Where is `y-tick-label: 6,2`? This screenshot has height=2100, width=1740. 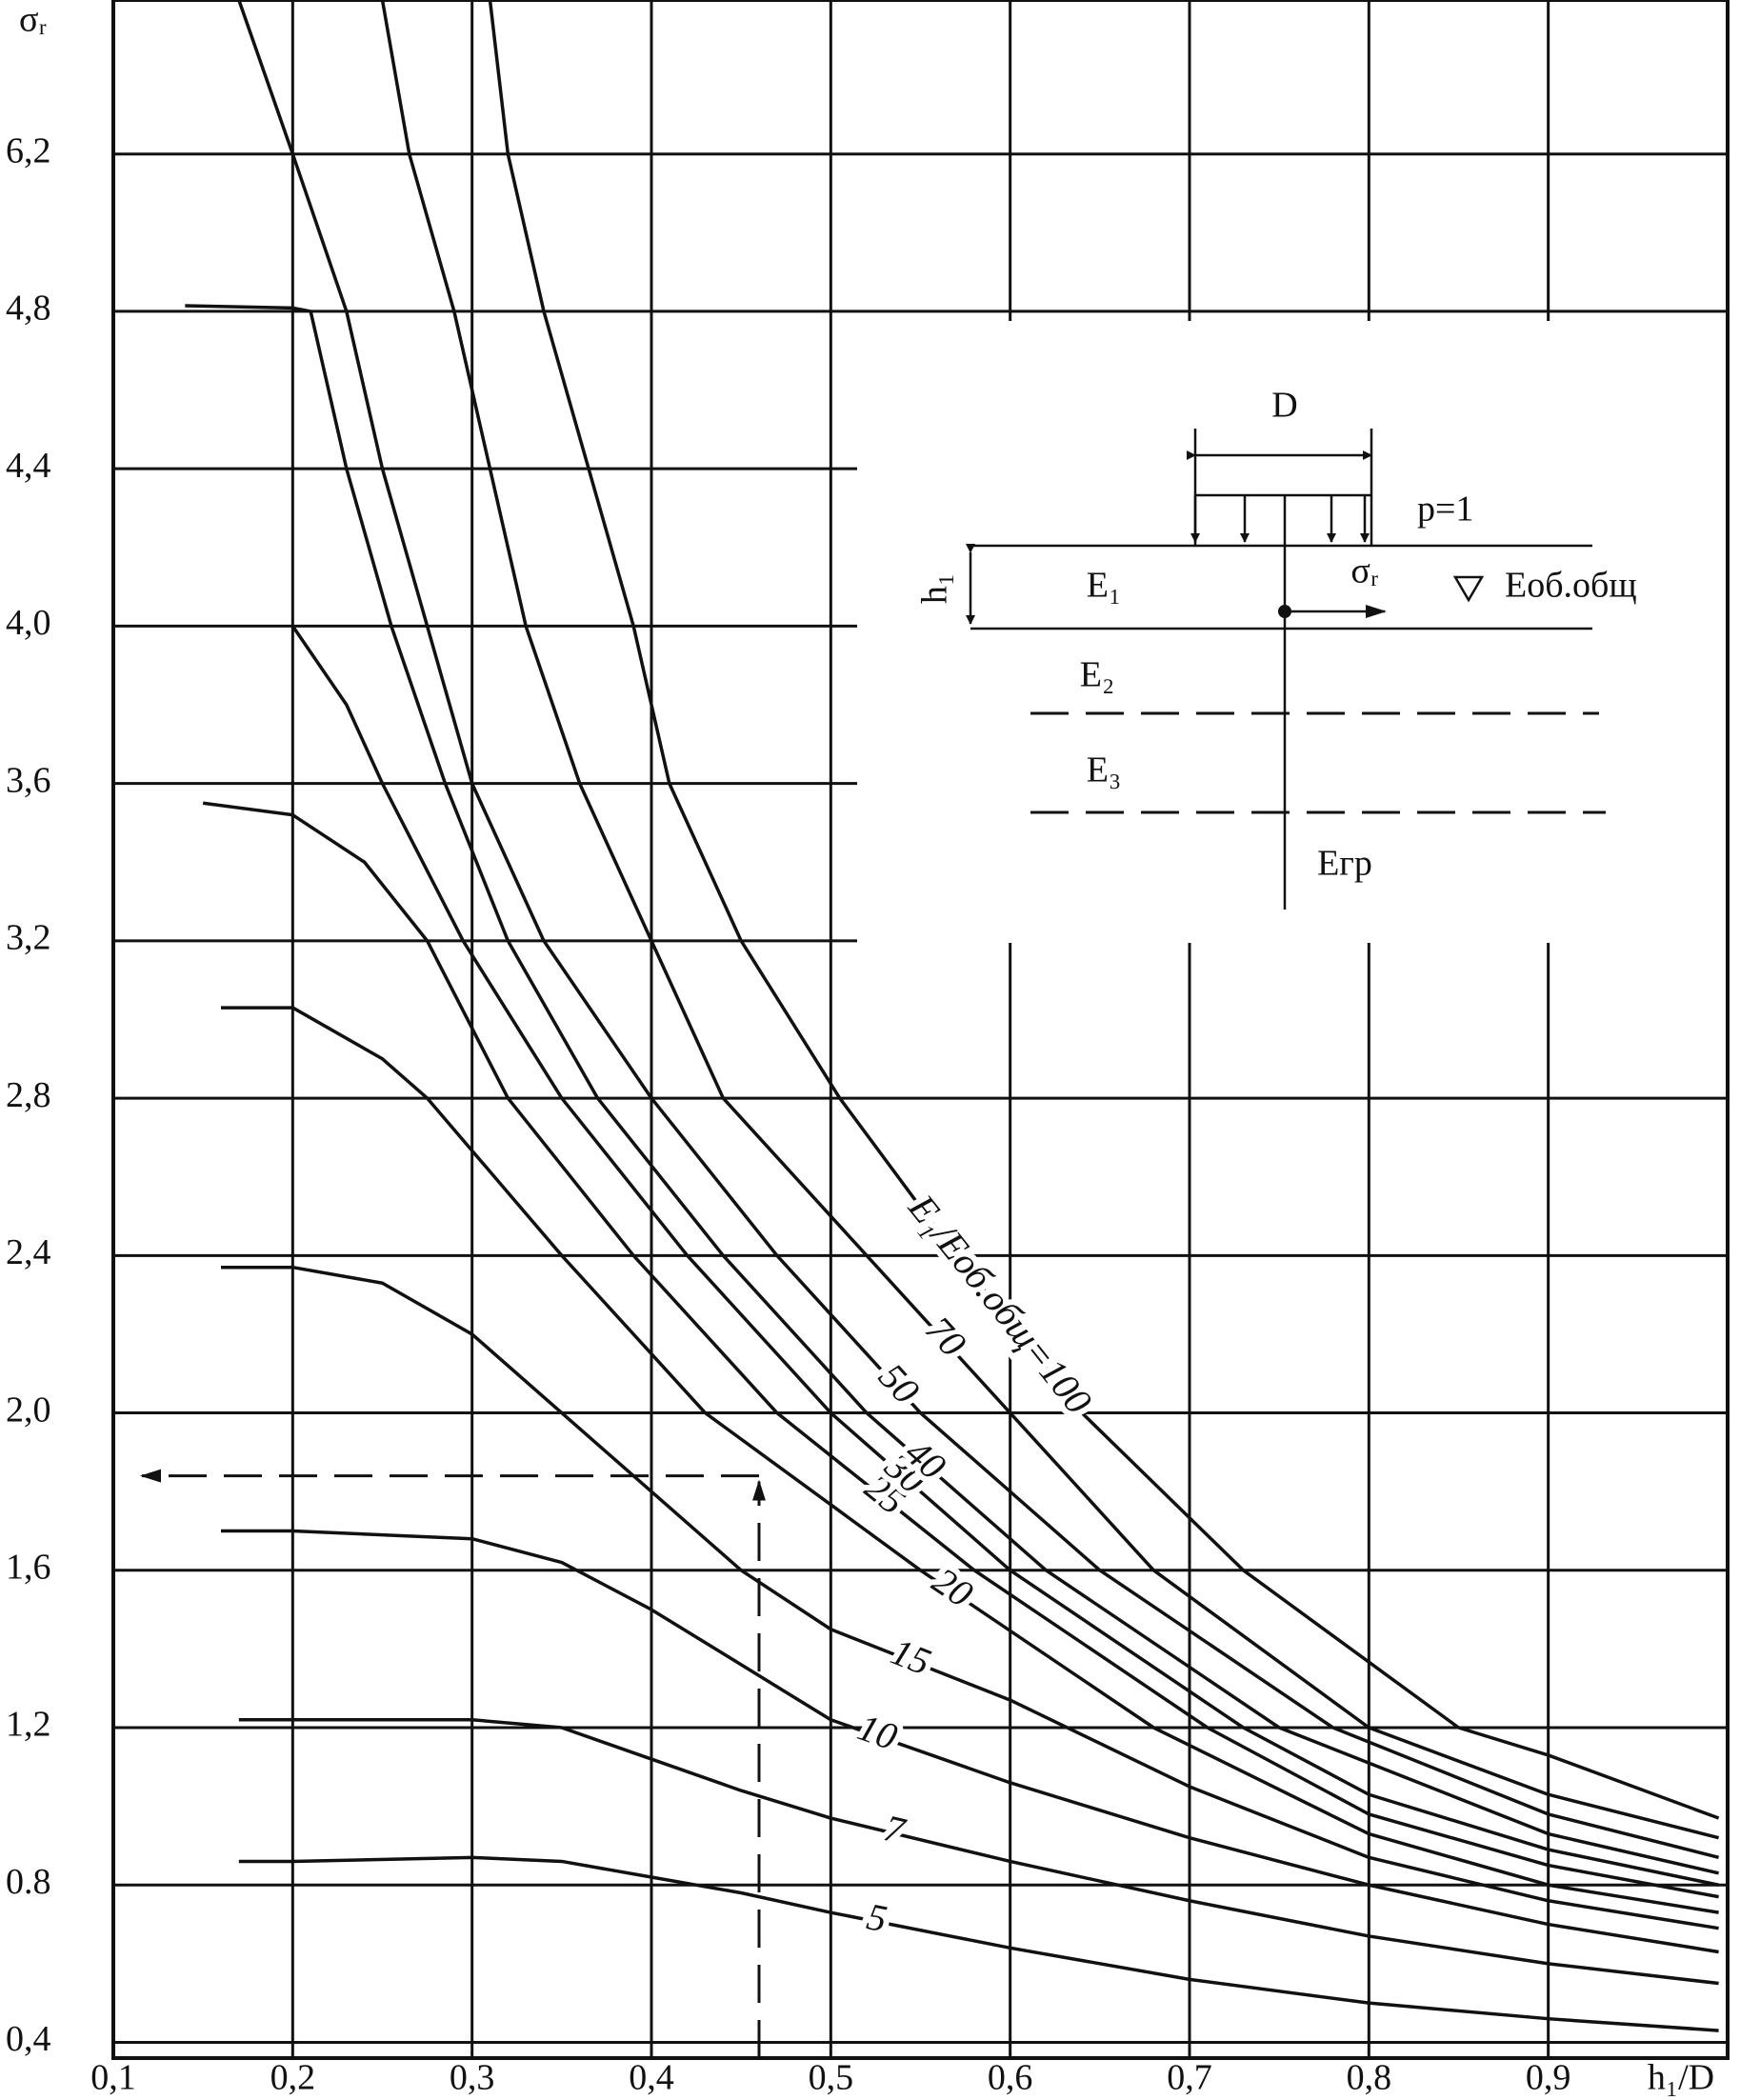
y-tick-label: 6,2 is located at coordinates (28, 150).